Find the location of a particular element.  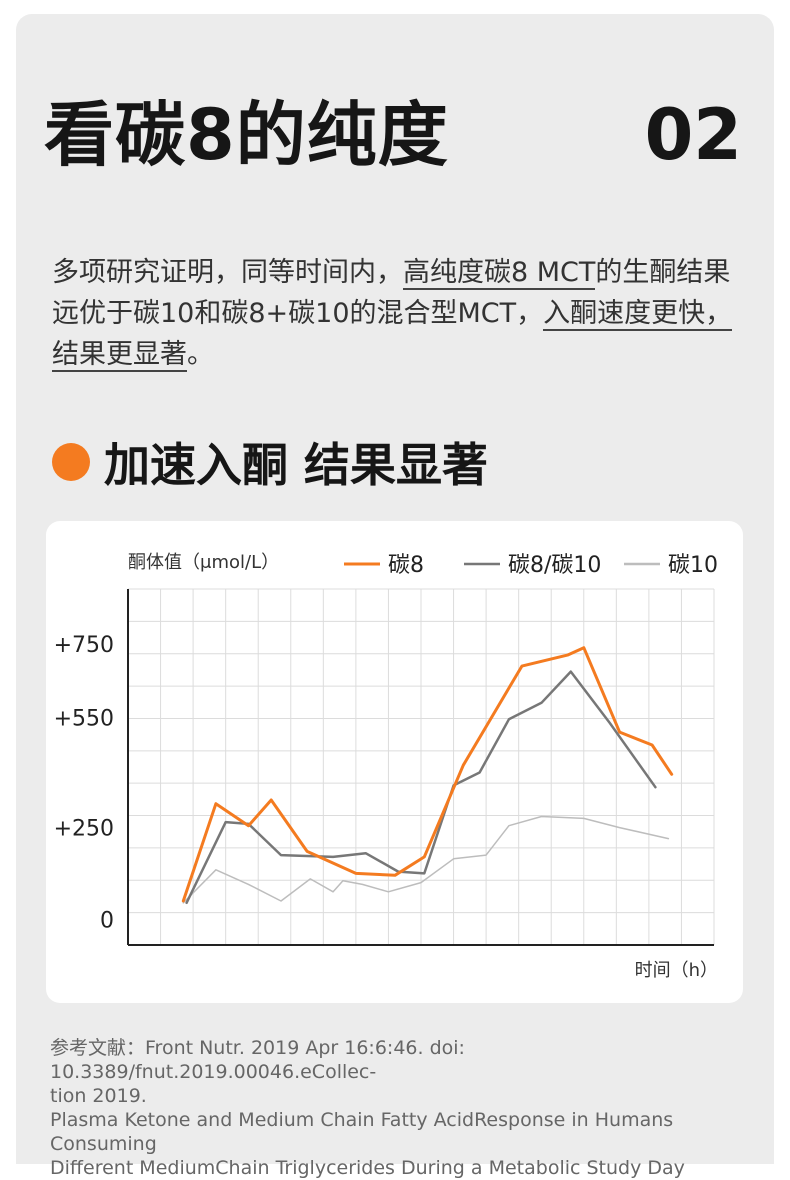

legend-label: 碳8 is located at coordinates (406, 565).